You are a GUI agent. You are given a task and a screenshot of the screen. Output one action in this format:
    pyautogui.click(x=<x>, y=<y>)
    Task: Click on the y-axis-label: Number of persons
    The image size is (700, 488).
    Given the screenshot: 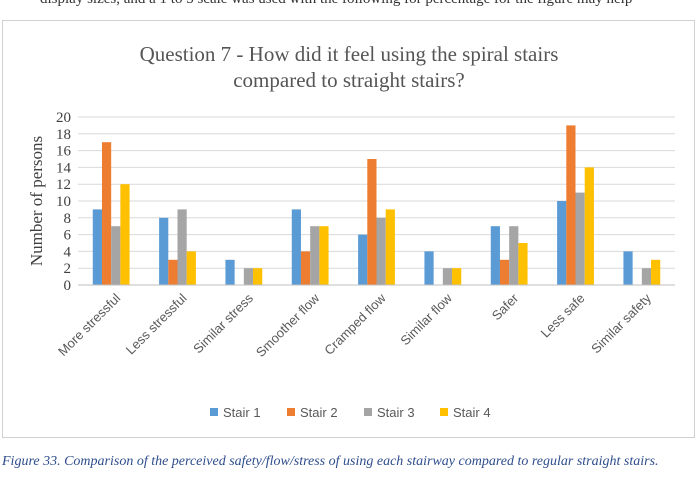 What is the action you would take?
    pyautogui.click(x=36, y=201)
    